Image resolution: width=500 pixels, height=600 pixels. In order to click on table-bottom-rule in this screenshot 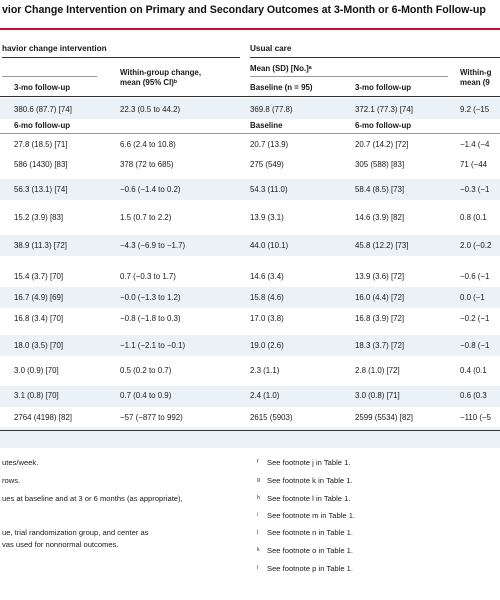, I will do `click(250, 430)`.